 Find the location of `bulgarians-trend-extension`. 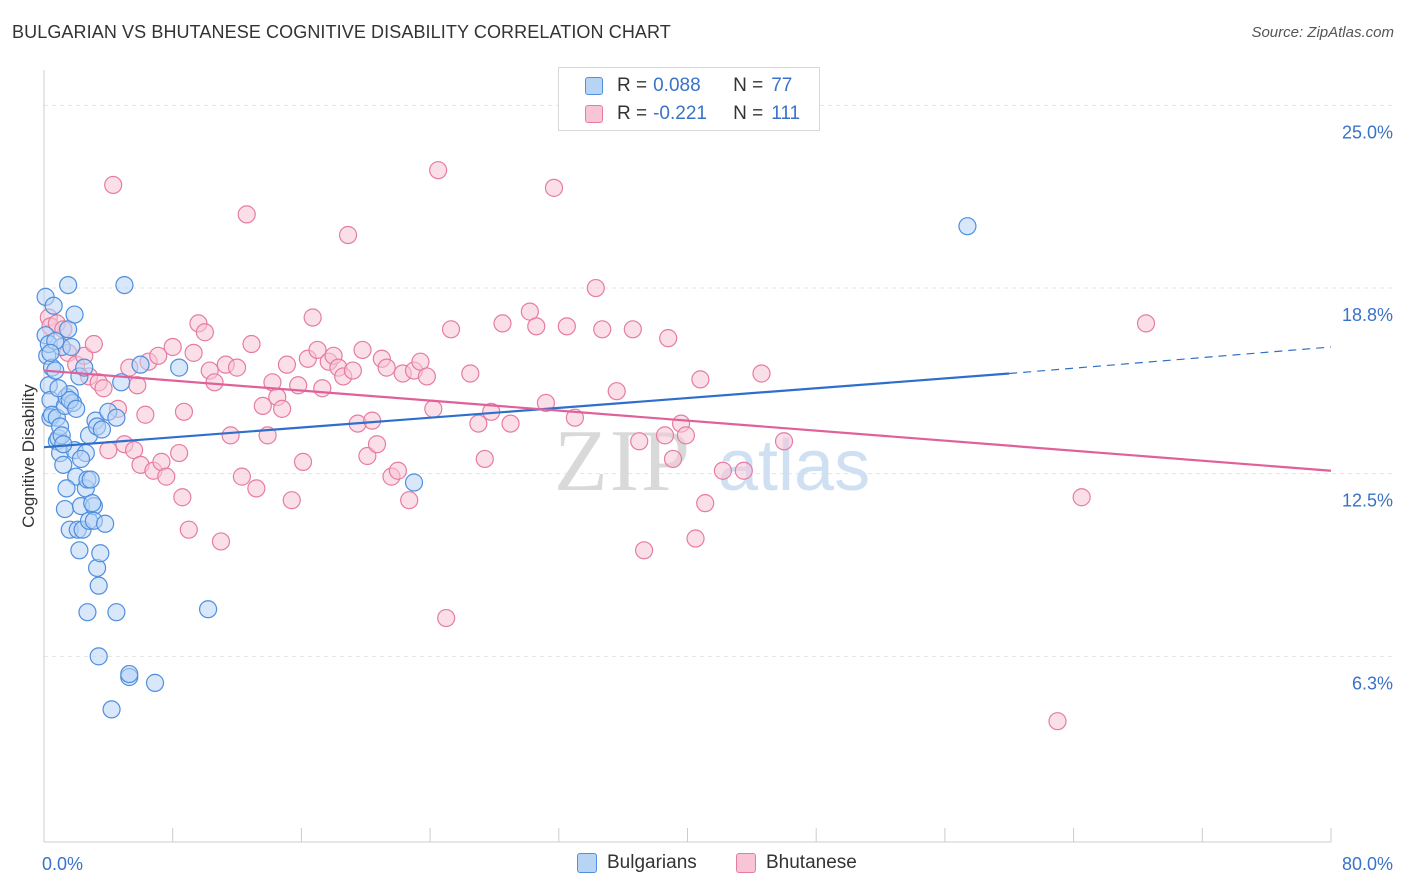

bulgarians-trend-extension is located at coordinates (1170, 360).